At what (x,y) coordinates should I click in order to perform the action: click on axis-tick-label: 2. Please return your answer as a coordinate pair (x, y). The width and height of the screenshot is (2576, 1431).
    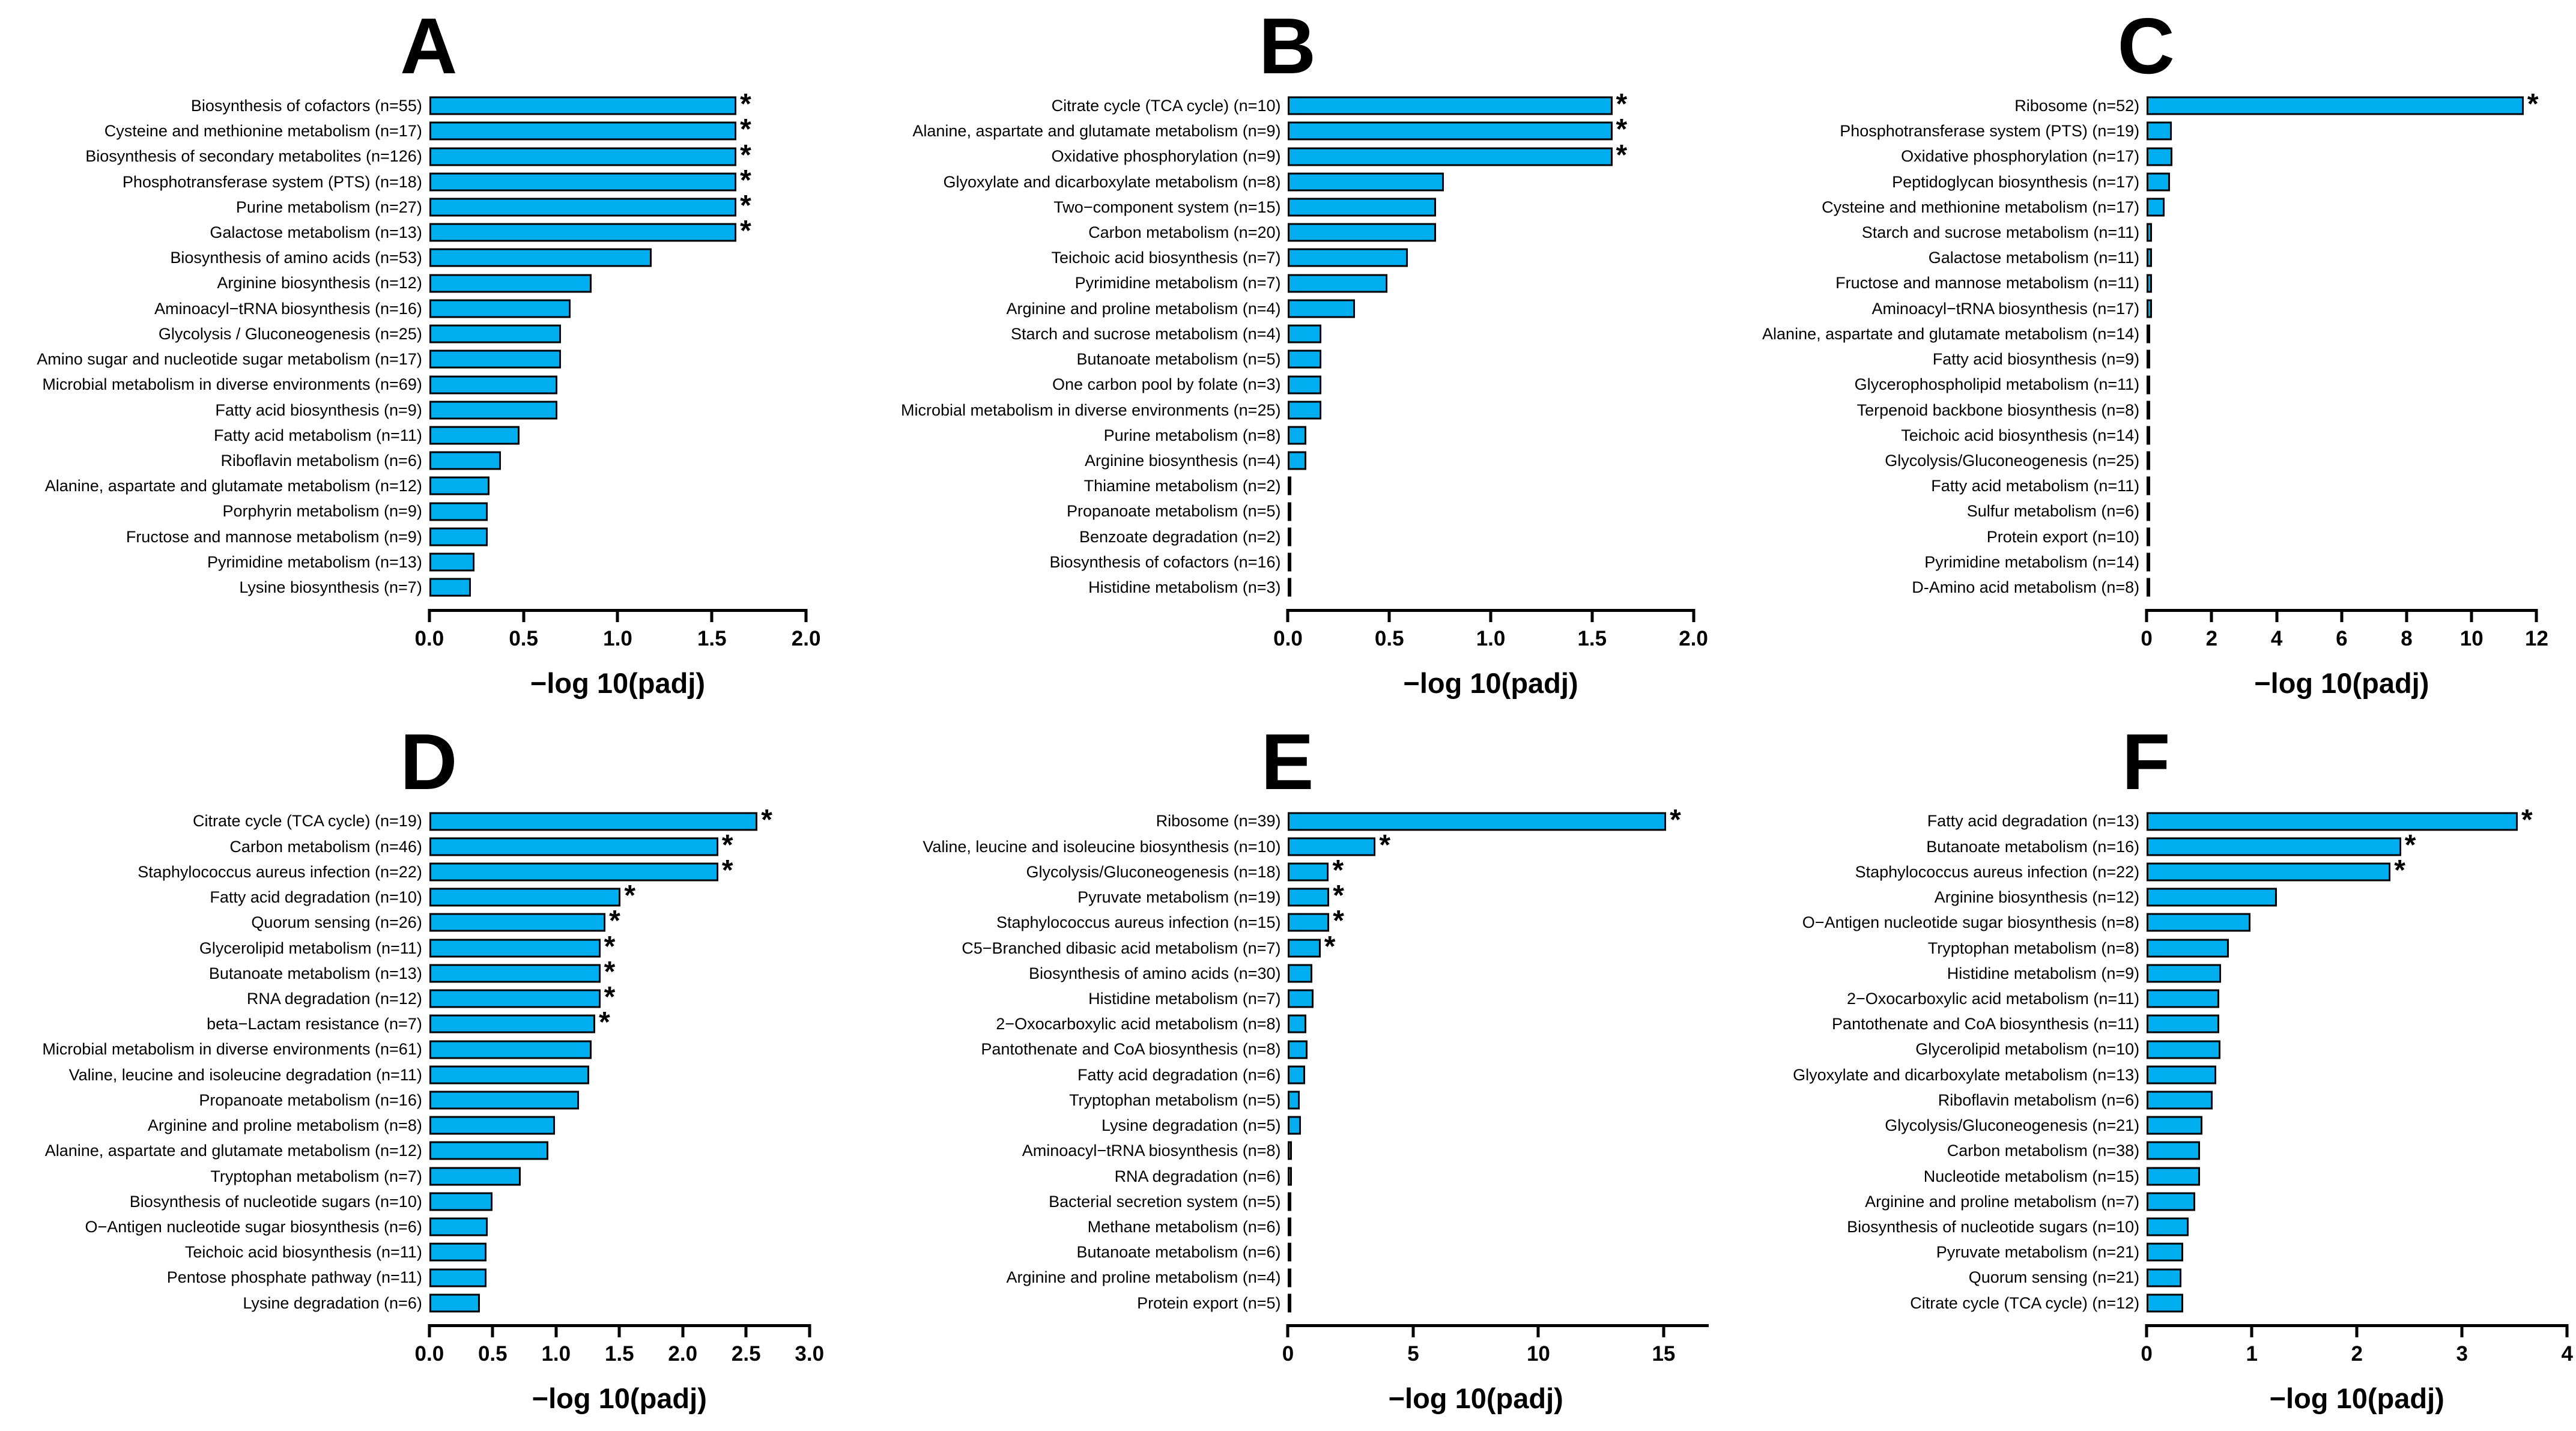
    Looking at the image, I should click on (2211, 638).